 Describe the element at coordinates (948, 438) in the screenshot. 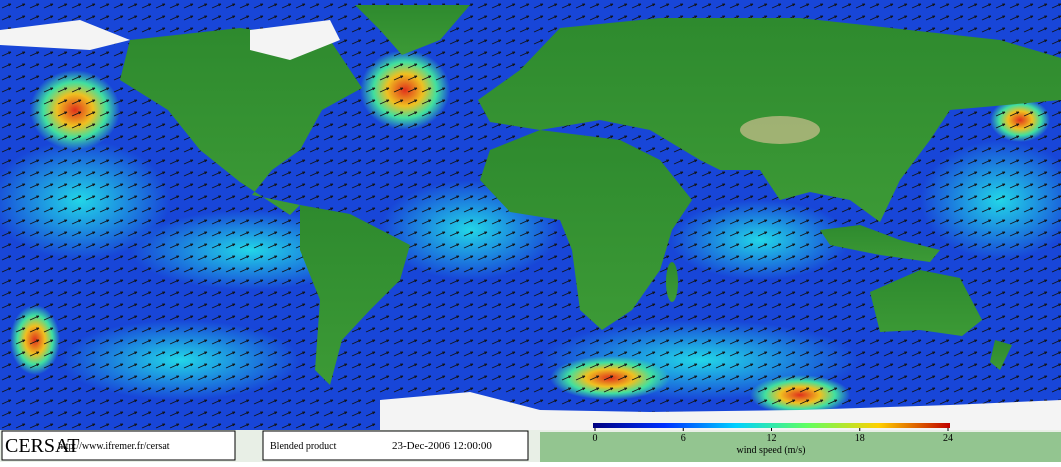

I see `colorbar-tick-label: 24` at that location.